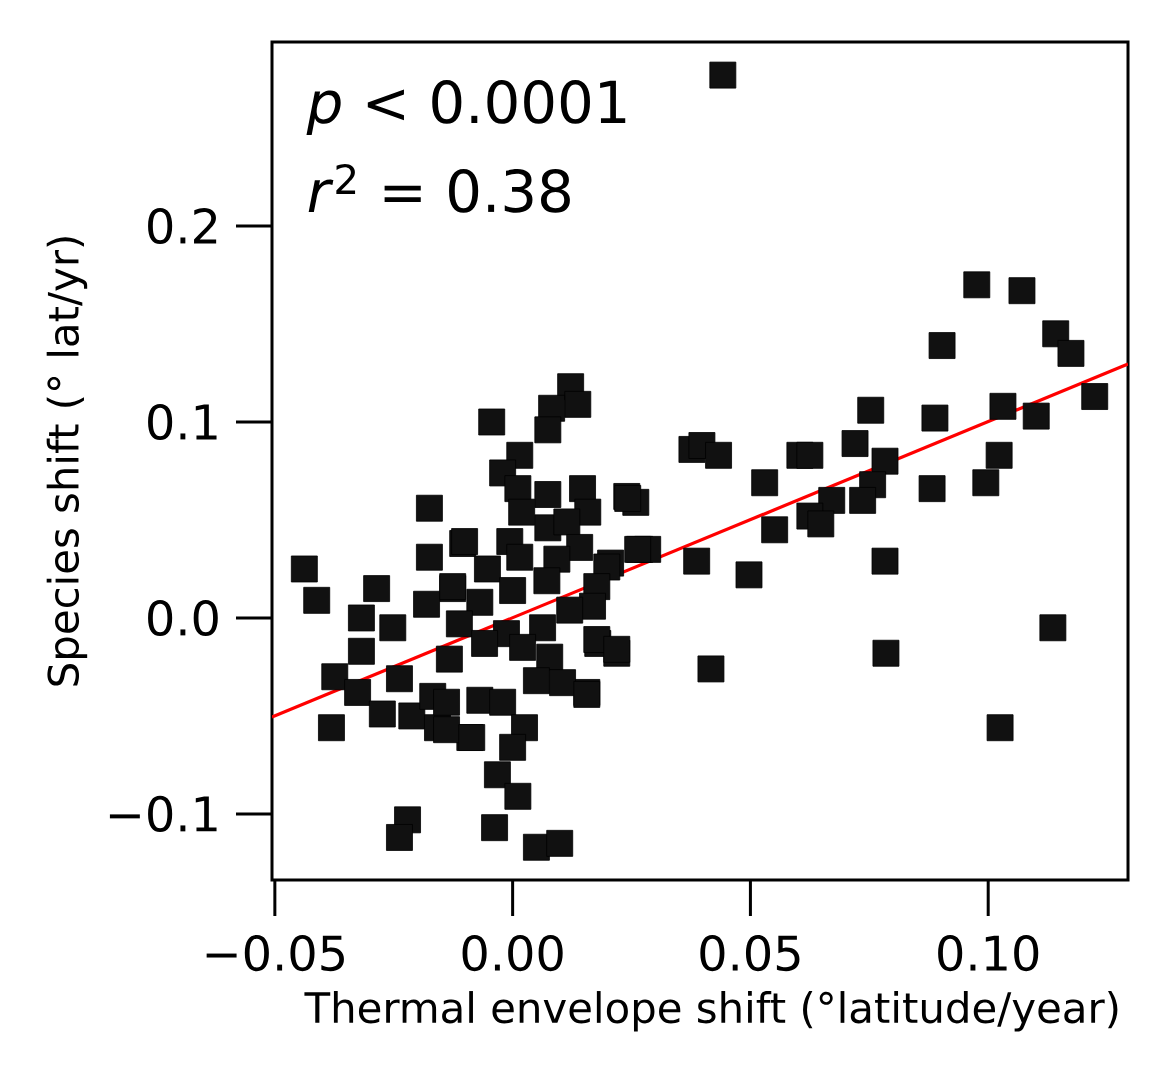 Image resolution: width=1162 pixels, height=1080 pixels. I want to click on x-tick-label: −0.05, so click(275, 953).